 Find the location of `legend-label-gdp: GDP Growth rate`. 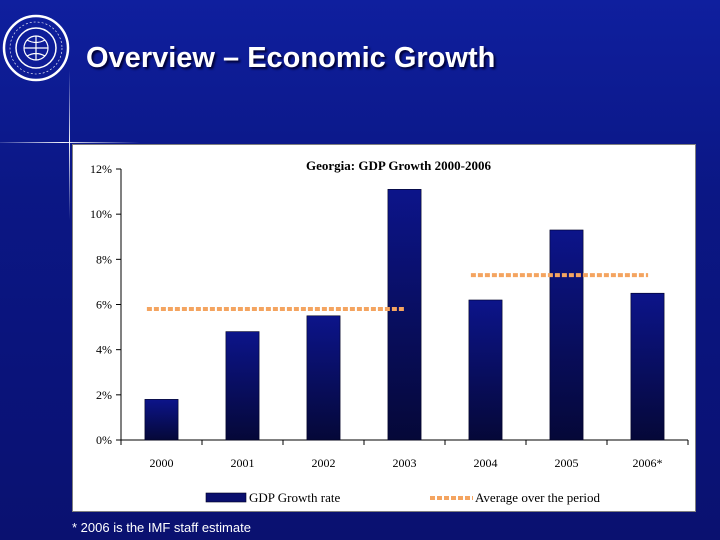

legend-label-gdp: GDP Growth rate is located at coordinates (294, 497).